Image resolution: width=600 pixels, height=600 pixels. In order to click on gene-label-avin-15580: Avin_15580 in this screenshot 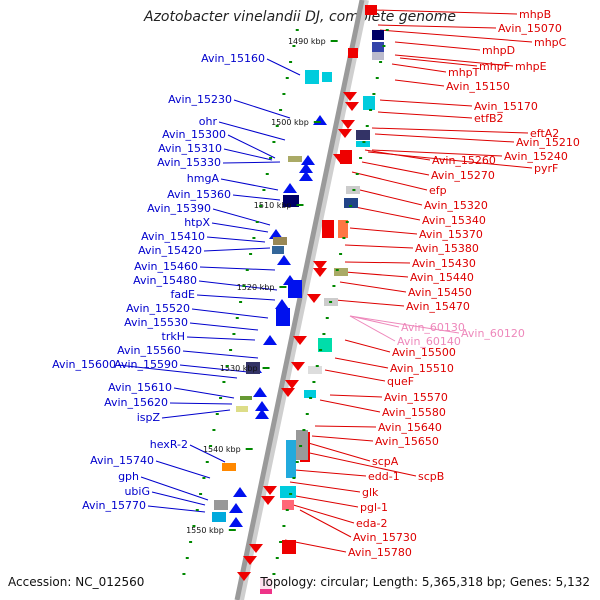, I will do `click(414, 412)`.